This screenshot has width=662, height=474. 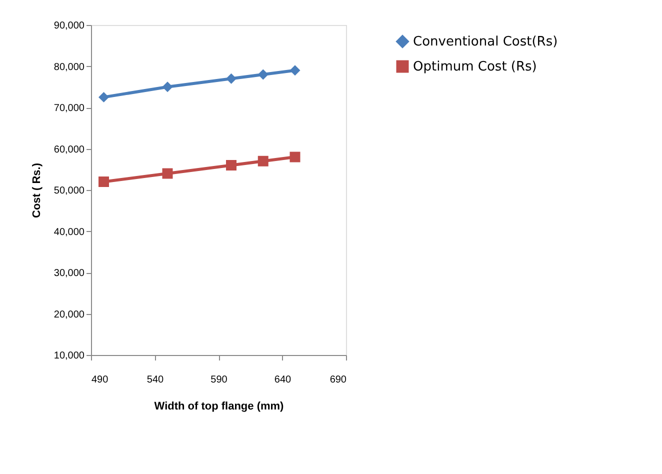 What do you see at coordinates (69, 67) in the screenshot?
I see `y-tick-label: 80,000` at bounding box center [69, 67].